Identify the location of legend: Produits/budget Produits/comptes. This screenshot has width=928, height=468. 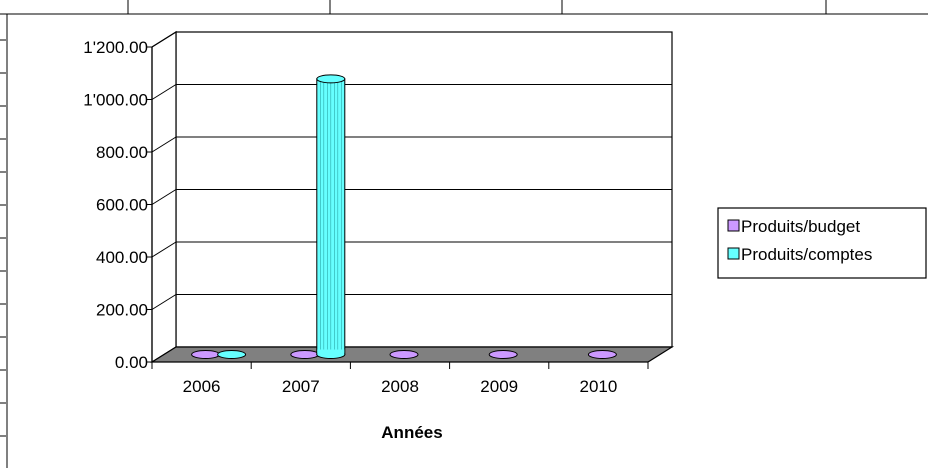
(822, 243).